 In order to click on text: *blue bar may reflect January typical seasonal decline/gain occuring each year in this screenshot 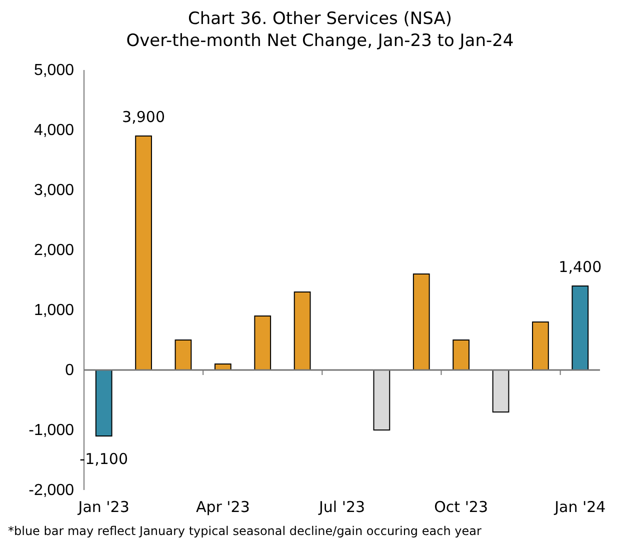, I will do `click(245, 531)`.